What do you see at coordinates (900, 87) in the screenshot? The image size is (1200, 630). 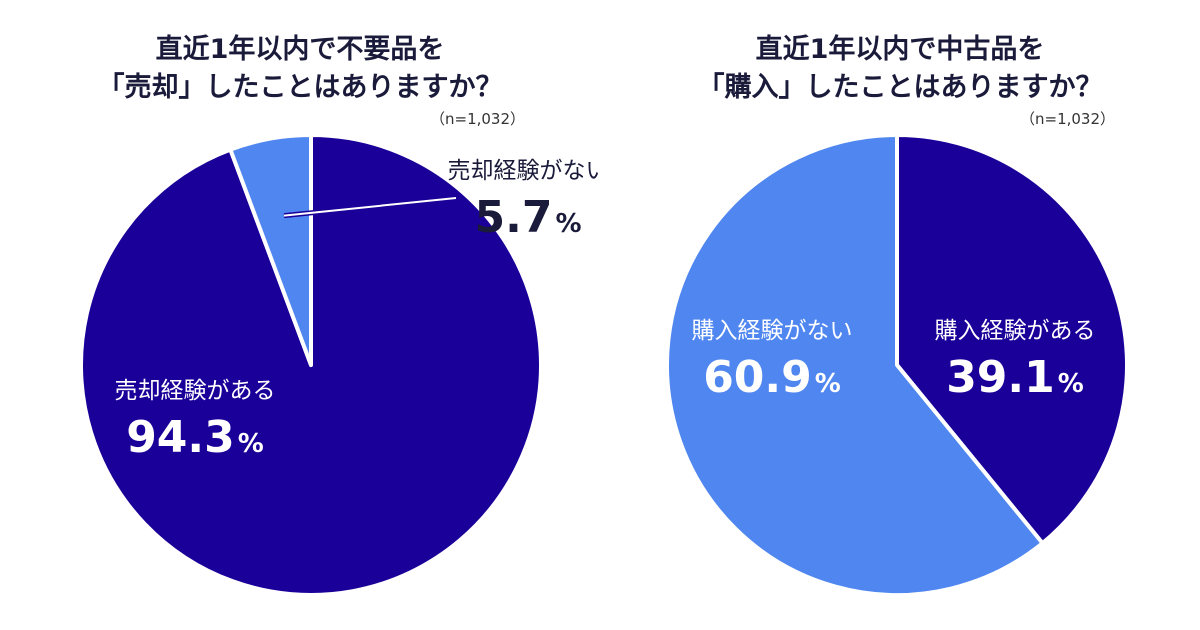 I see `purchase-chart-title-line2: 「購入」したことはありますか？` at bounding box center [900, 87].